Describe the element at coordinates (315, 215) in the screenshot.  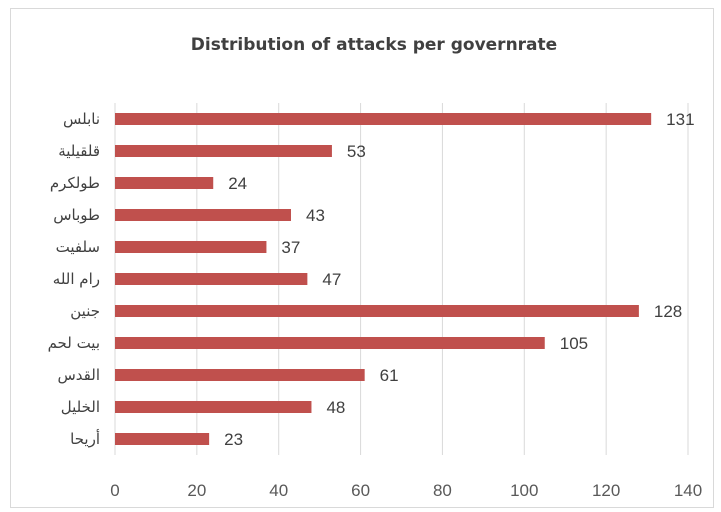
I see `data-label: 43` at that location.